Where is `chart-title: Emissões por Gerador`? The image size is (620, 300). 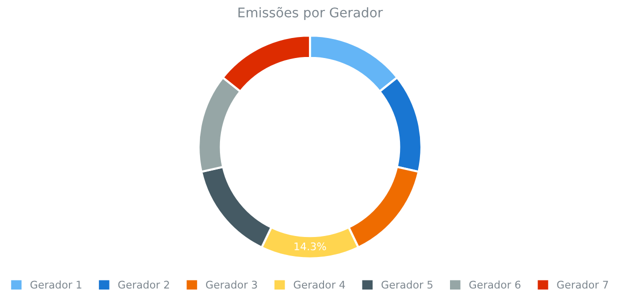
chart-title: Emissões por Gerador is located at coordinates (310, 13).